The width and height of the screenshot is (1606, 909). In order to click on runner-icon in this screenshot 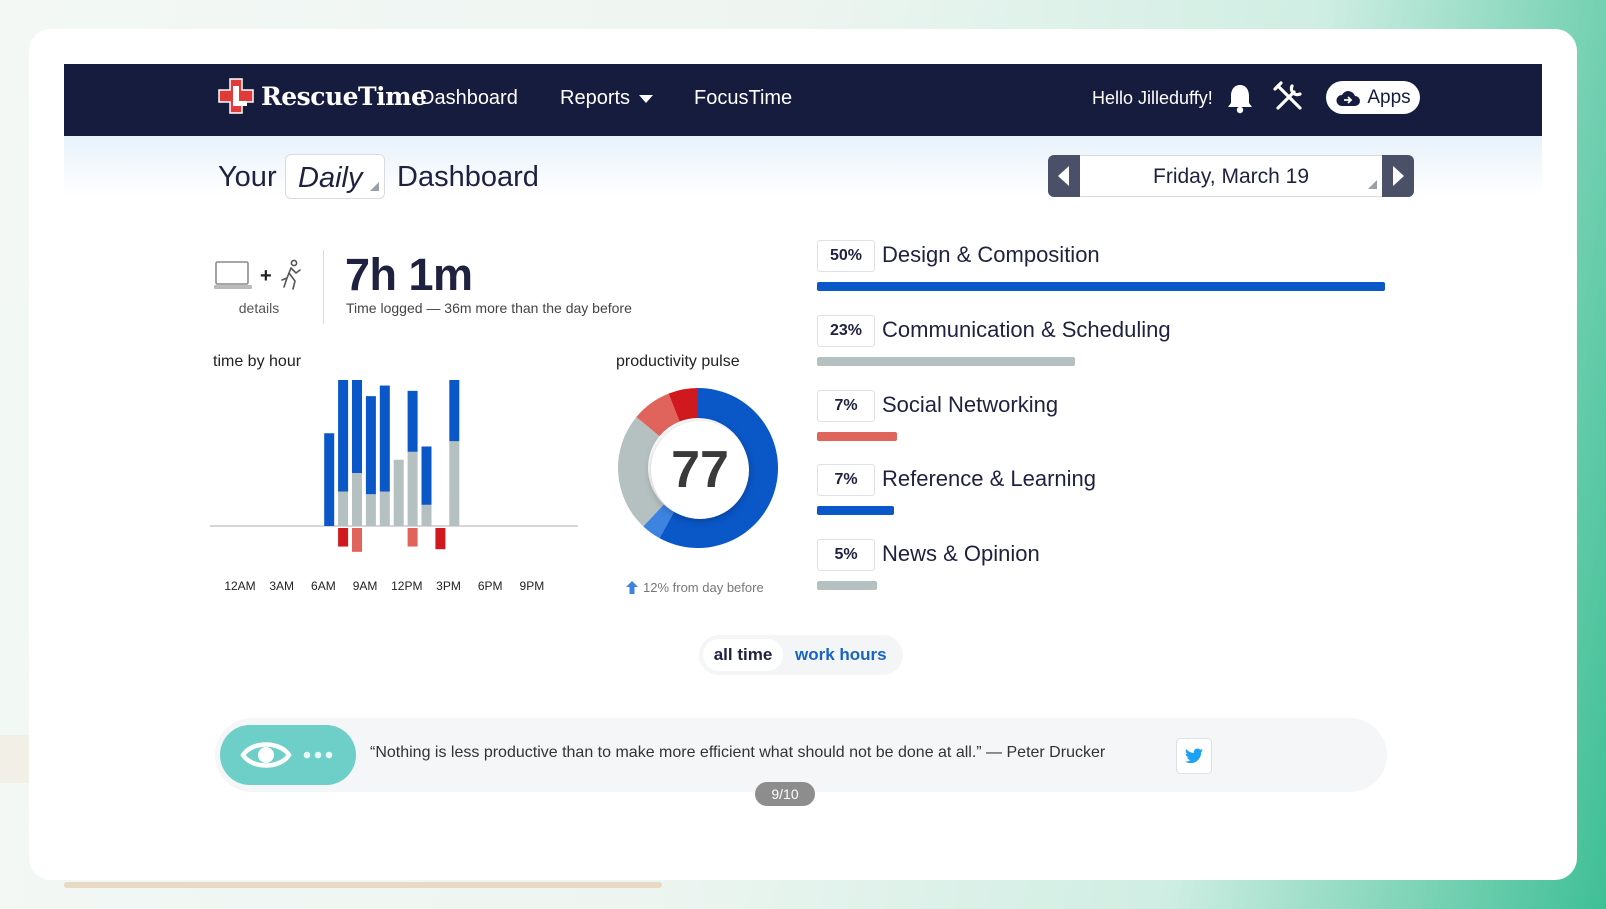, I will do `click(291, 274)`.